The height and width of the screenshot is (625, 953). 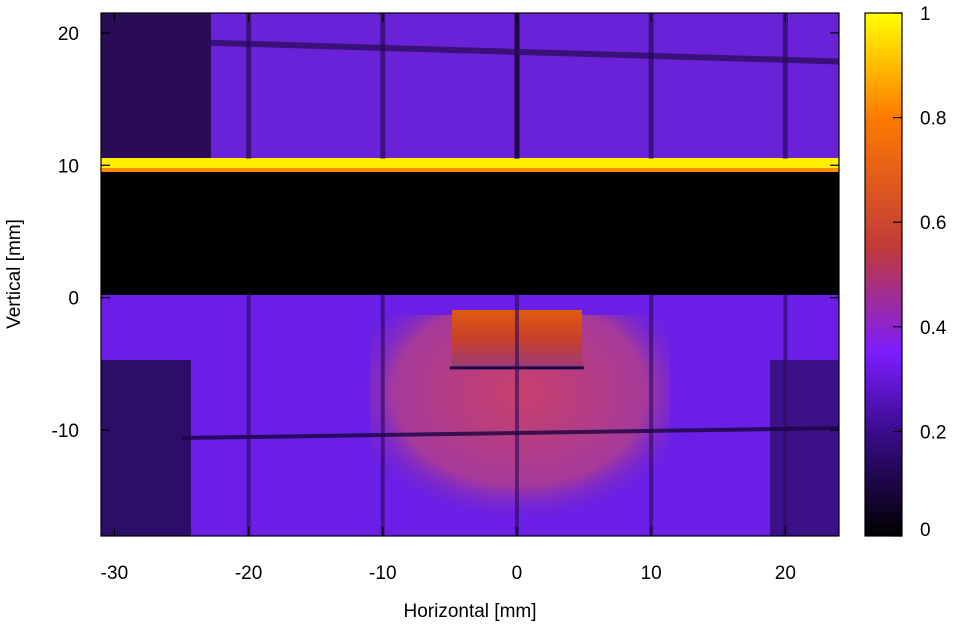 What do you see at coordinates (382, 573) in the screenshot?
I see `x-tick-label: -10` at bounding box center [382, 573].